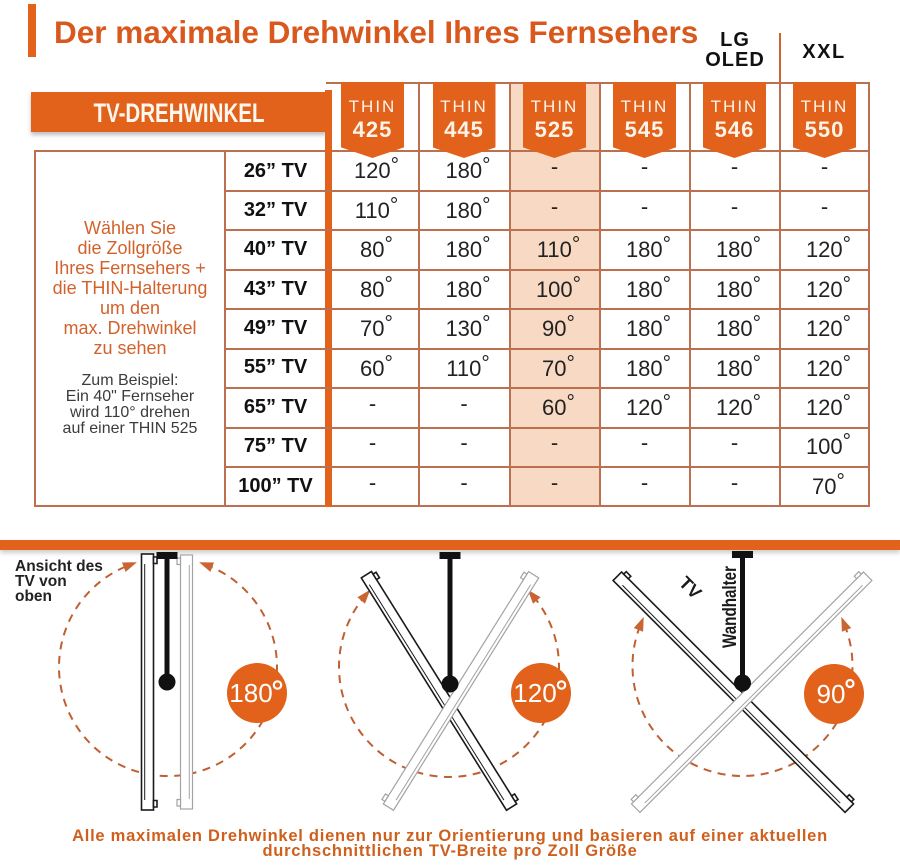 Image resolution: width=900 pixels, height=865 pixels. I want to click on svg-text: 120, so click(534, 693).